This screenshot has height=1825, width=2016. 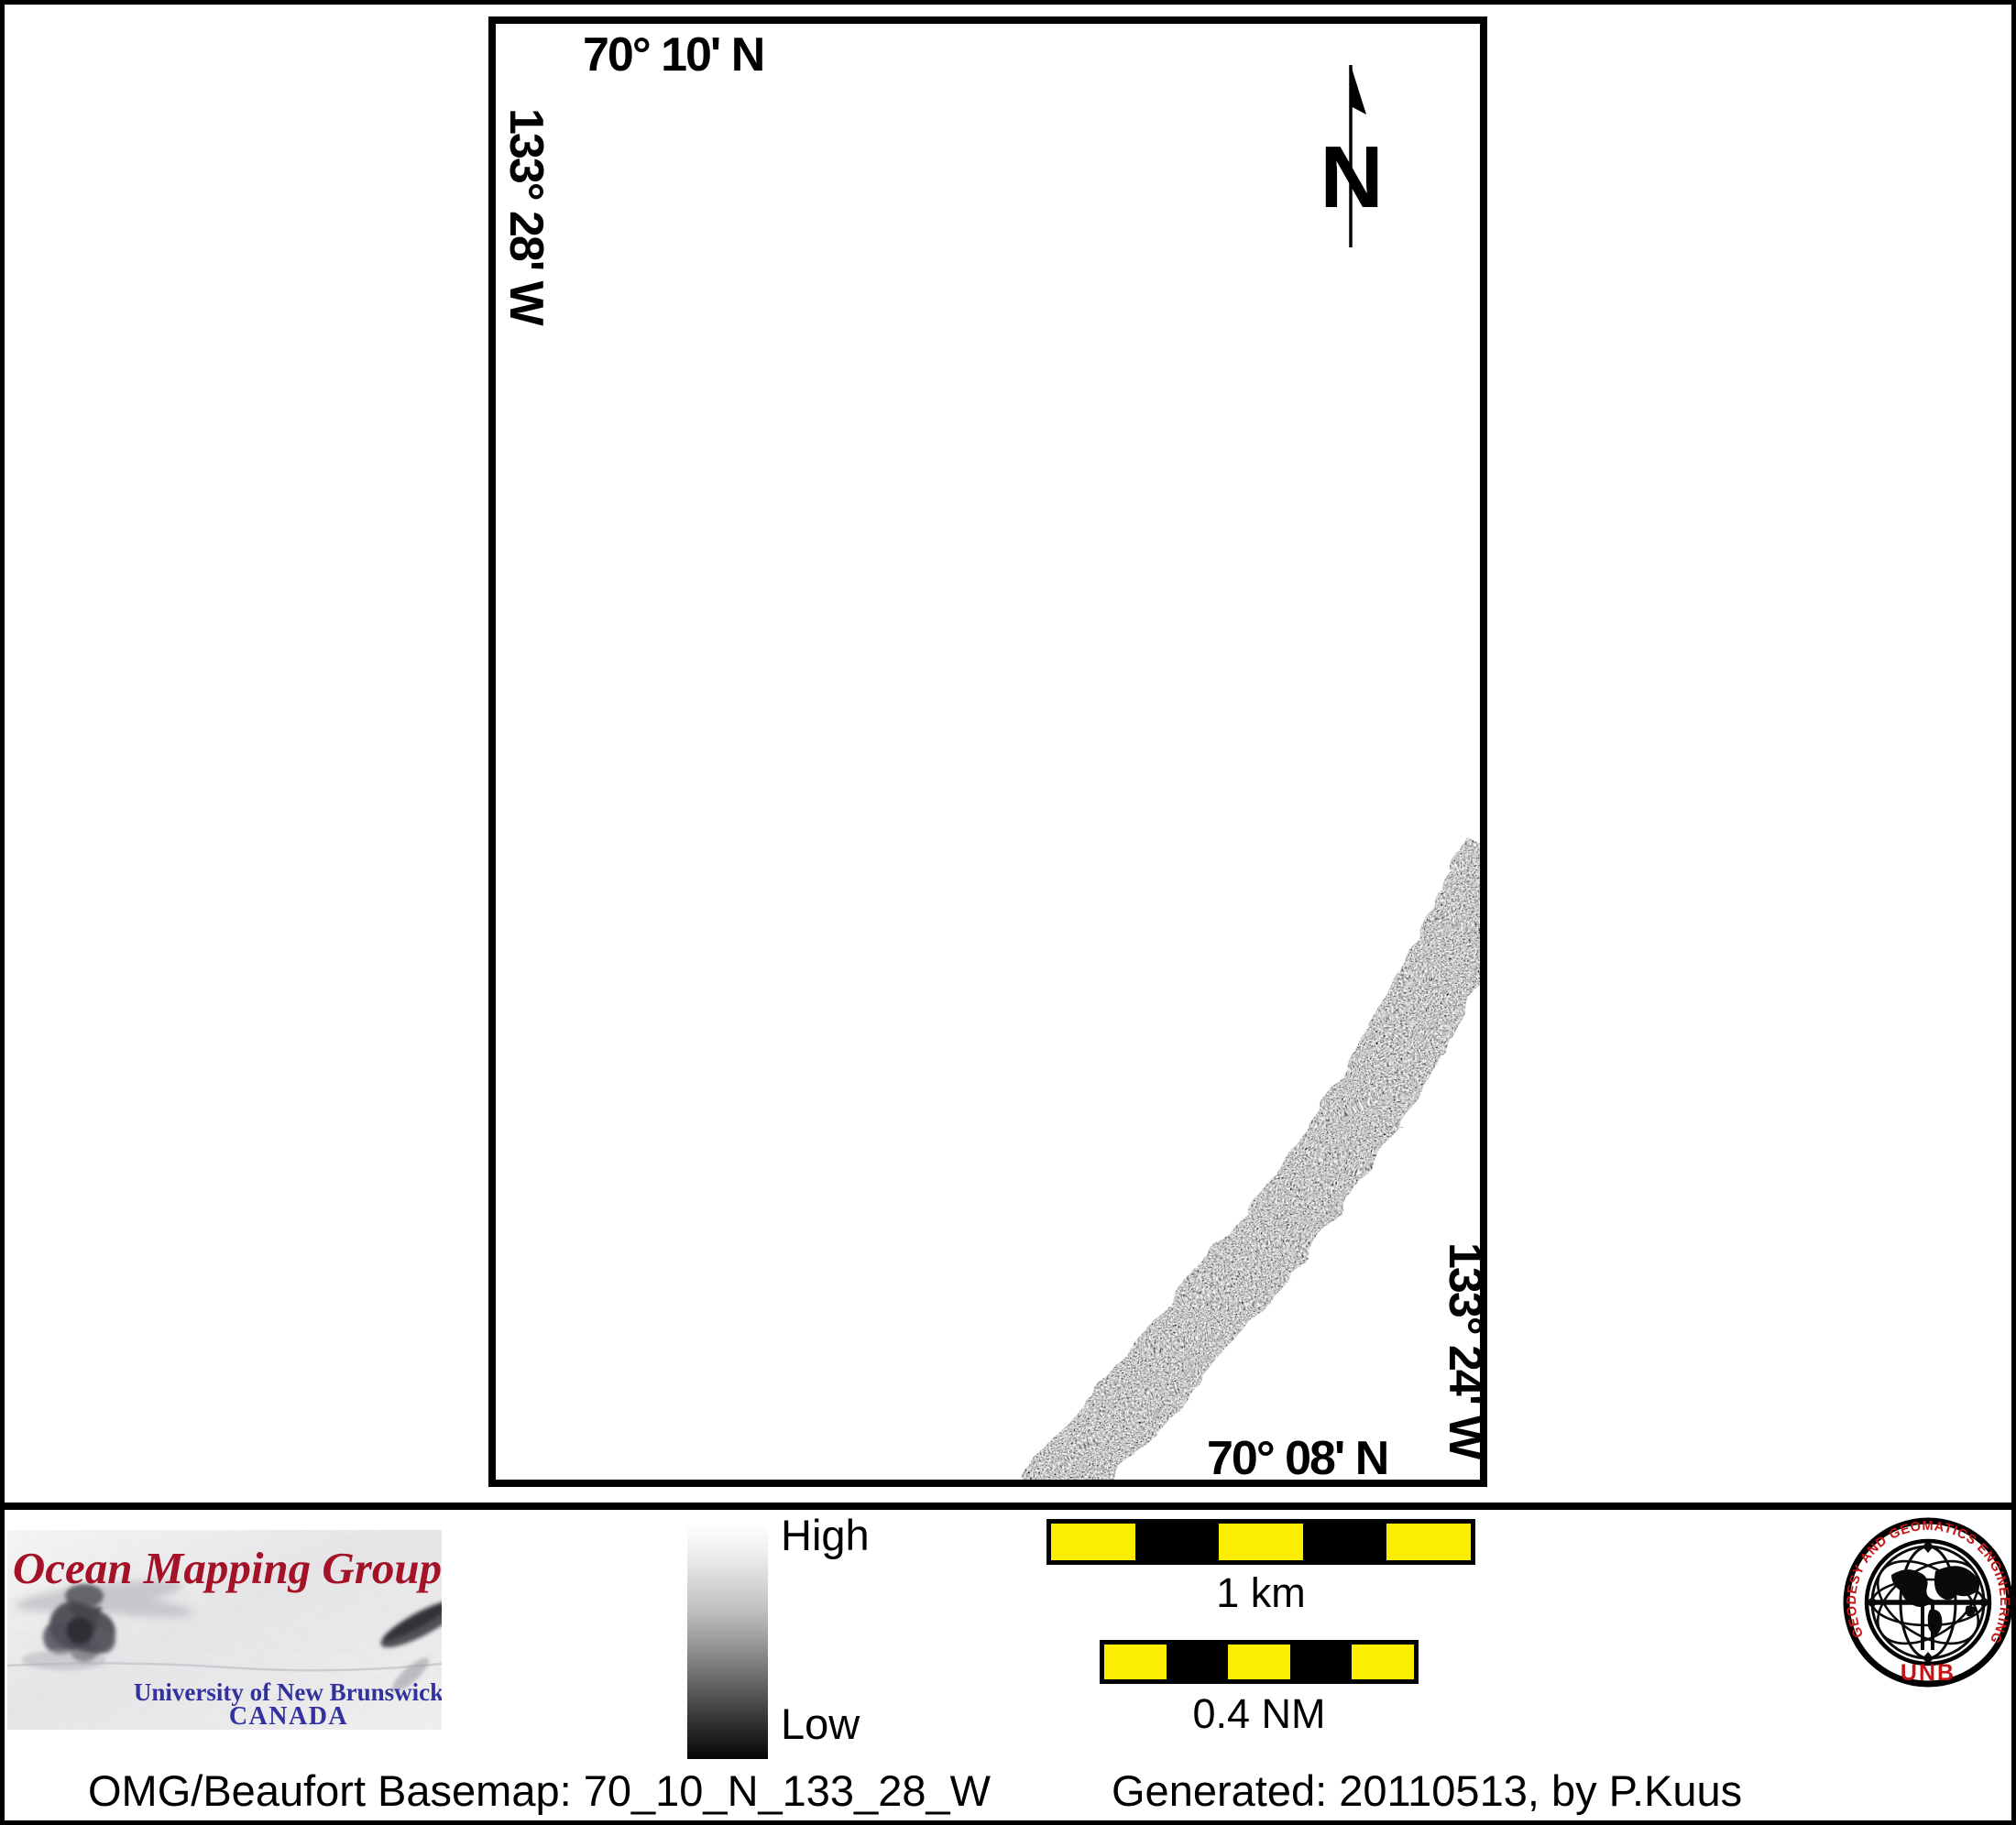 What do you see at coordinates (1008, 1506) in the screenshot?
I see `panel-separator` at bounding box center [1008, 1506].